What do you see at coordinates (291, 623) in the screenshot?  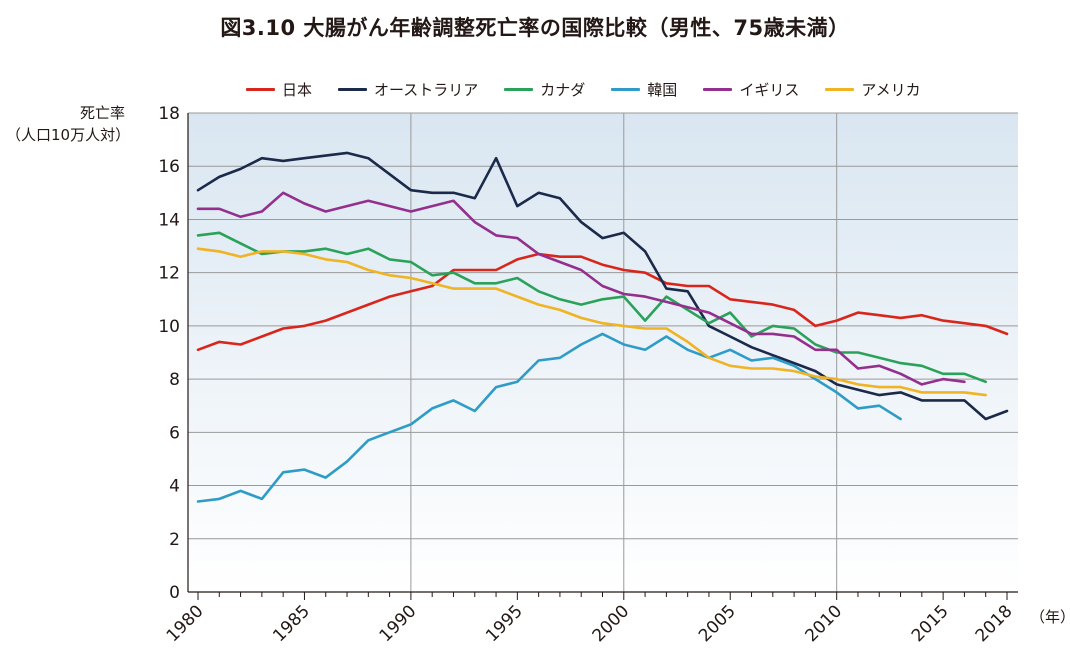 I see `x-tick-label: 1985` at bounding box center [291, 623].